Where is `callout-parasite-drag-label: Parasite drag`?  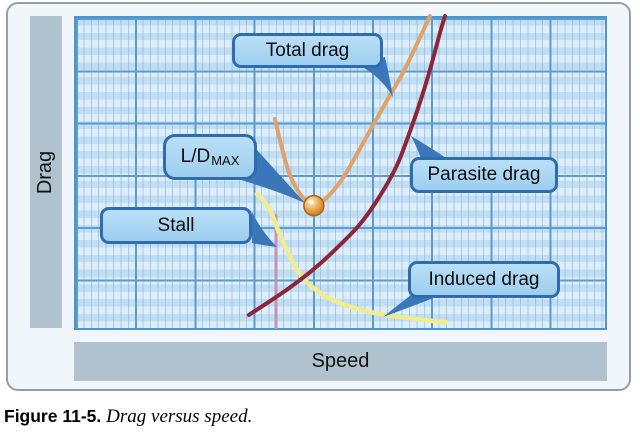
callout-parasite-drag-label: Parasite drag is located at coordinates (484, 174).